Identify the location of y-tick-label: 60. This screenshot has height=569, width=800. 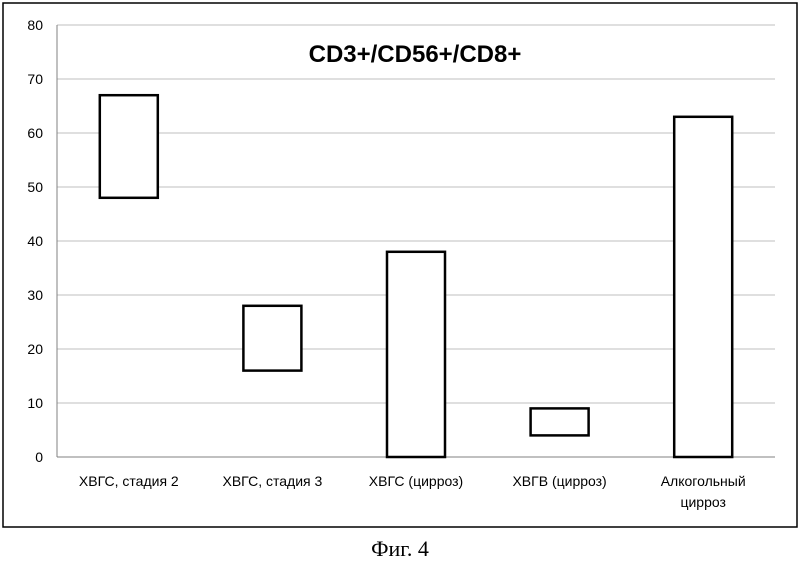
(35, 133).